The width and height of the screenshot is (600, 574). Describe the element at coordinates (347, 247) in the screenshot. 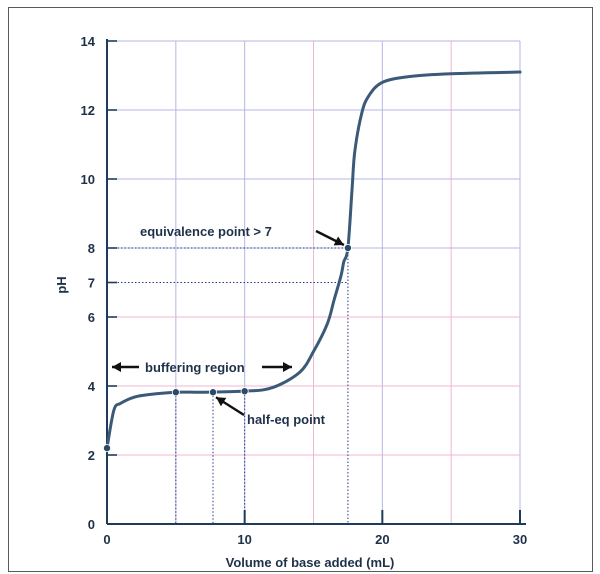

I see `equivalence-point` at that location.